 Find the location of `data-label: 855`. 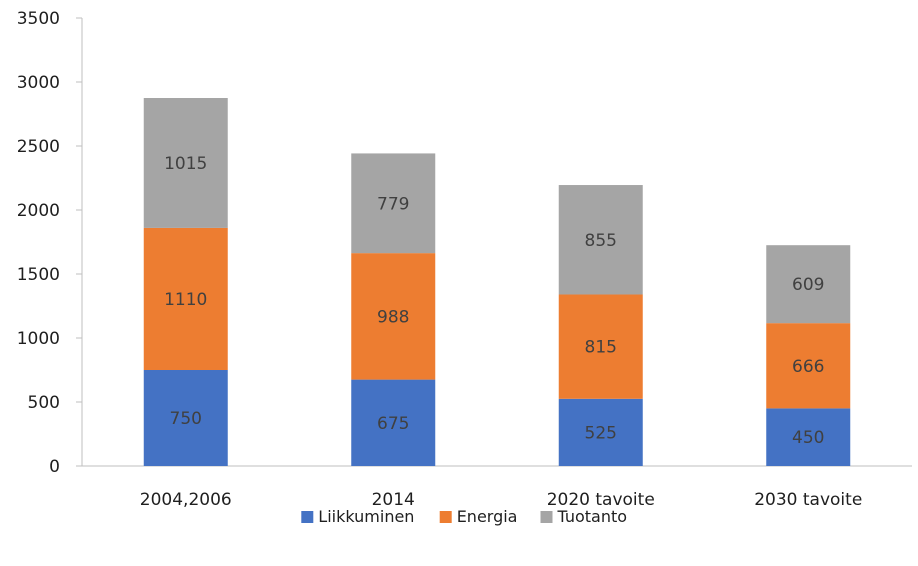

data-label: 855 is located at coordinates (601, 241).